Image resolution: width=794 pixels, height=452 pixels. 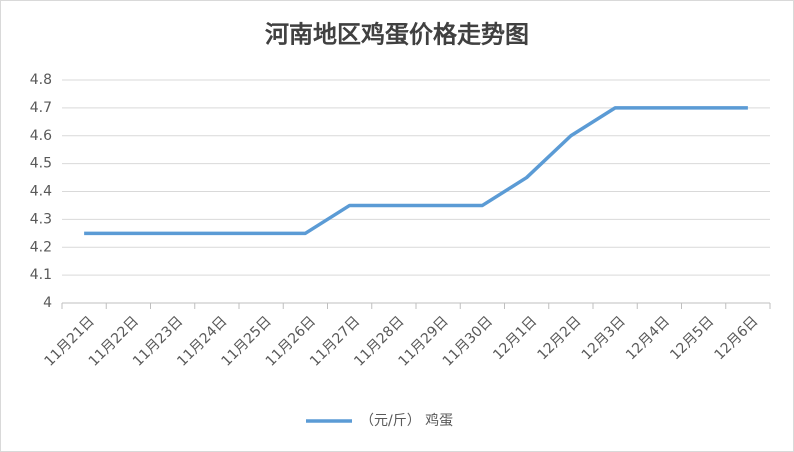 What do you see at coordinates (41, 136) in the screenshot?
I see `y-tick-label: 4.6` at bounding box center [41, 136].